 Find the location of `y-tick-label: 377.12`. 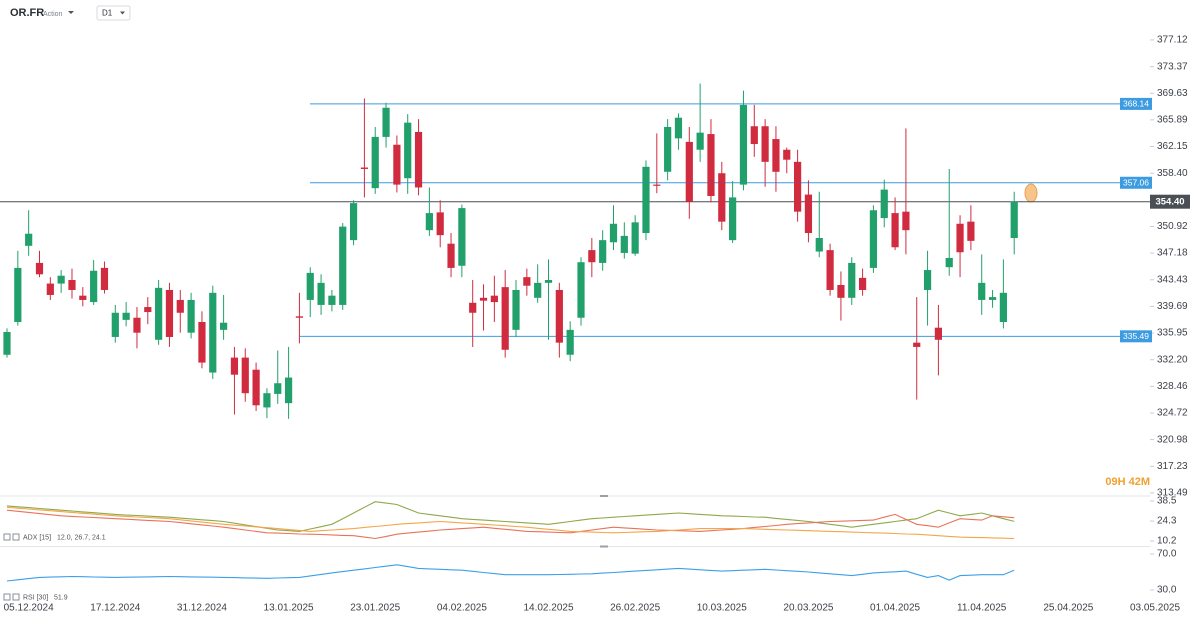

y-tick-label: 377.12 is located at coordinates (1172, 40).